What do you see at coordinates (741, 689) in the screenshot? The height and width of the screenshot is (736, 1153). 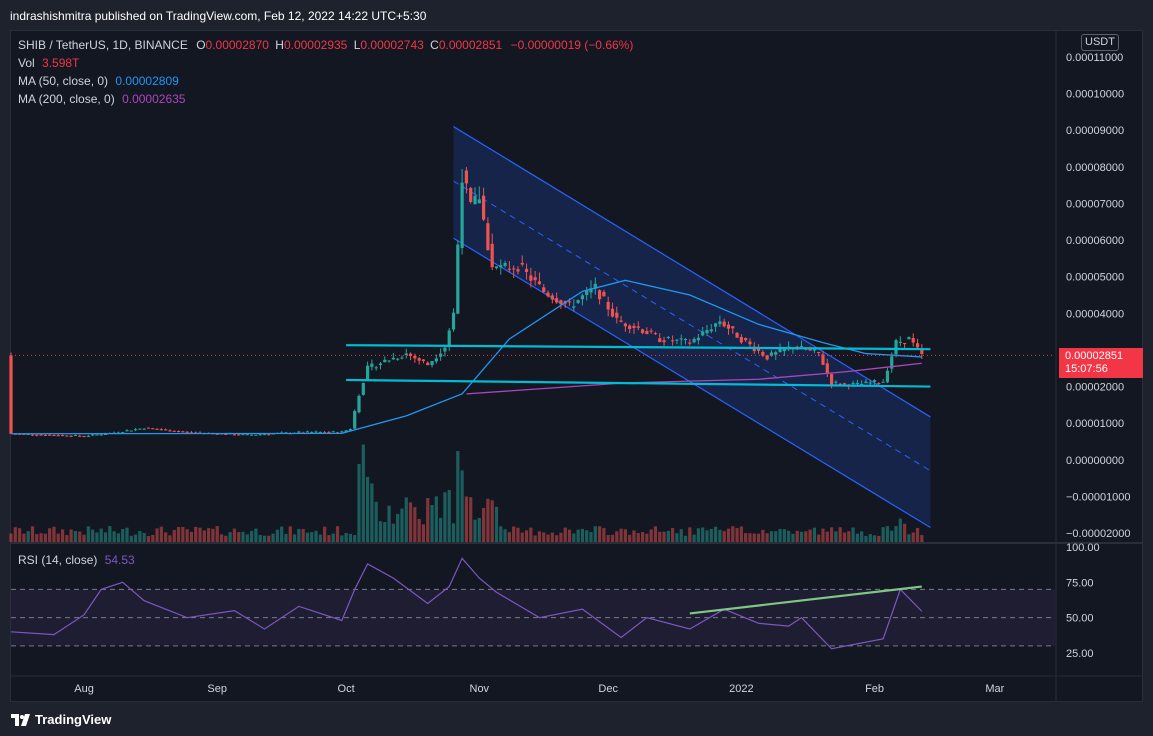 I see `time-tick-label: 2022` at bounding box center [741, 689].